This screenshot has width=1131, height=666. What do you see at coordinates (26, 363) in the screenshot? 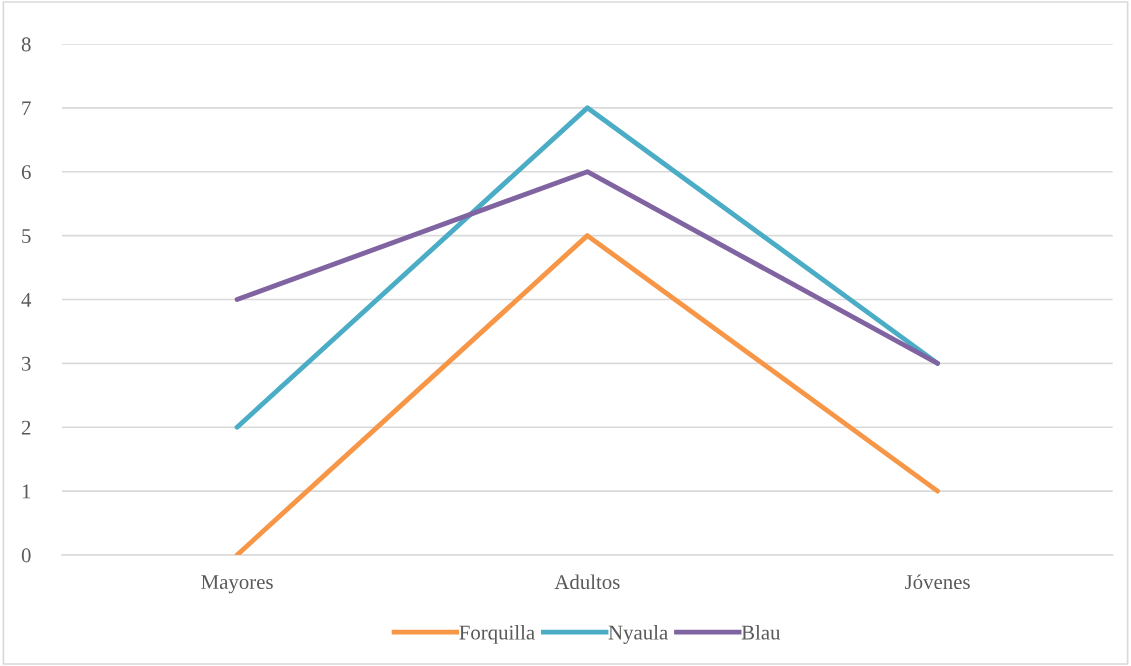
I see `y-tick-label: 3` at bounding box center [26, 363].